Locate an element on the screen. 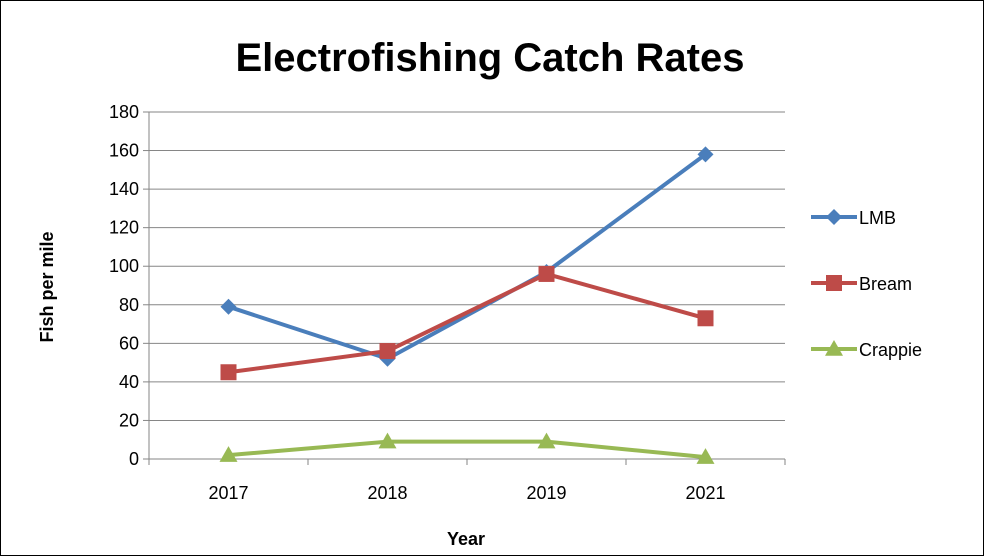 Image resolution: width=984 pixels, height=557 pixels. legend-marker-lmb is located at coordinates (834, 217).